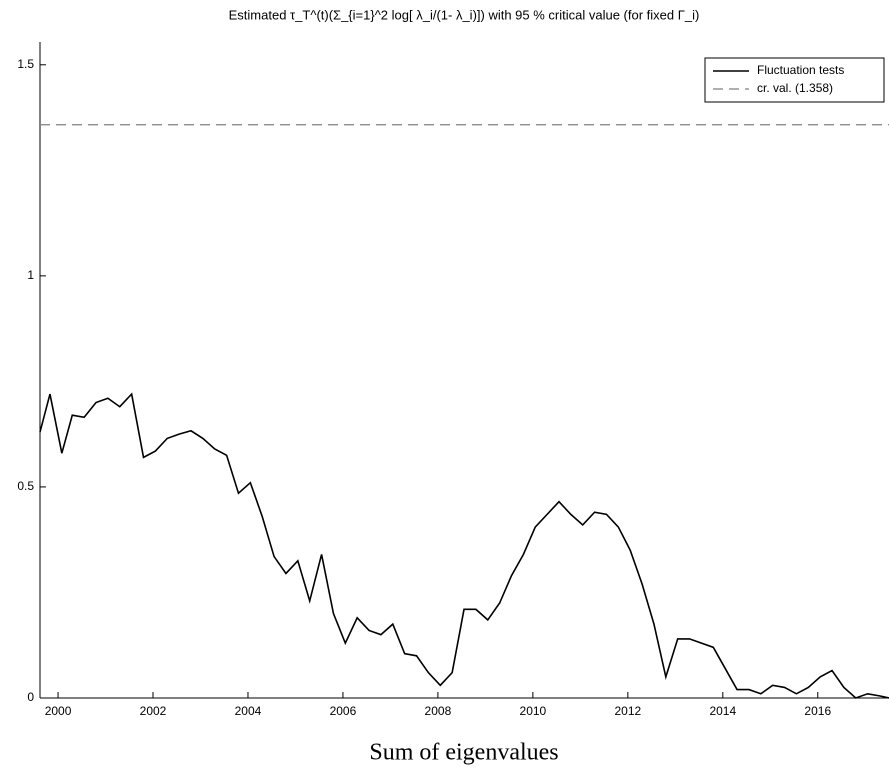 Image resolution: width=889 pixels, height=781 pixels. What do you see at coordinates (533, 711) in the screenshot?
I see `x-tick-label: 2010` at bounding box center [533, 711].